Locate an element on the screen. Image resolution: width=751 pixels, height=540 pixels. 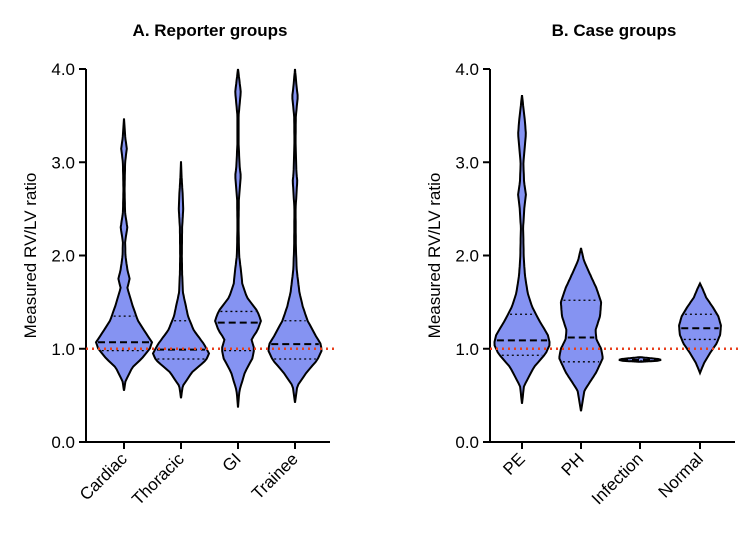
x-tick-label-trainee: Trainee is located at coordinates (275, 476).